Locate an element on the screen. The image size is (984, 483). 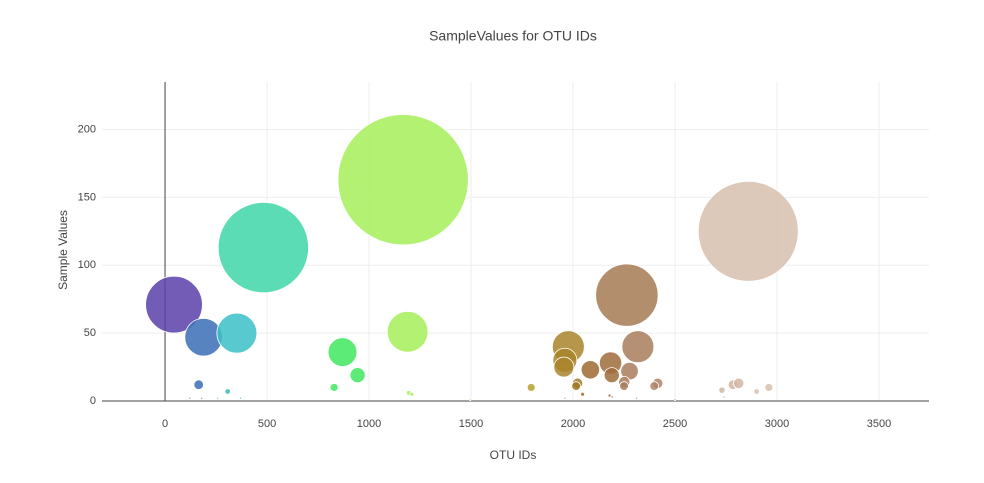
chart-title: SampleValues for OTU IDs is located at coordinates (513, 36).